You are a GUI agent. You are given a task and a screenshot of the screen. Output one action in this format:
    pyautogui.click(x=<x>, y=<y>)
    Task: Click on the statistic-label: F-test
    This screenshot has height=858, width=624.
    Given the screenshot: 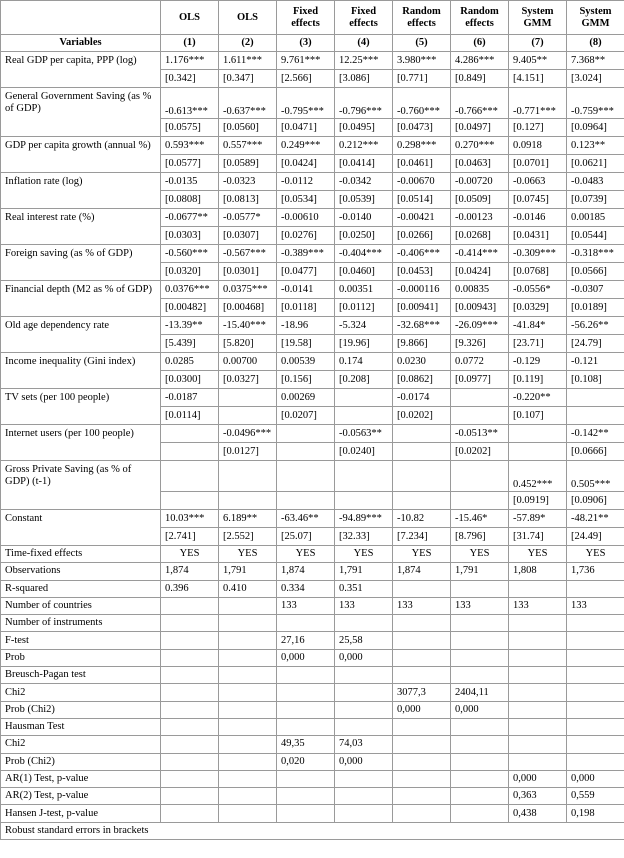 What is the action you would take?
    pyautogui.click(x=80, y=640)
    